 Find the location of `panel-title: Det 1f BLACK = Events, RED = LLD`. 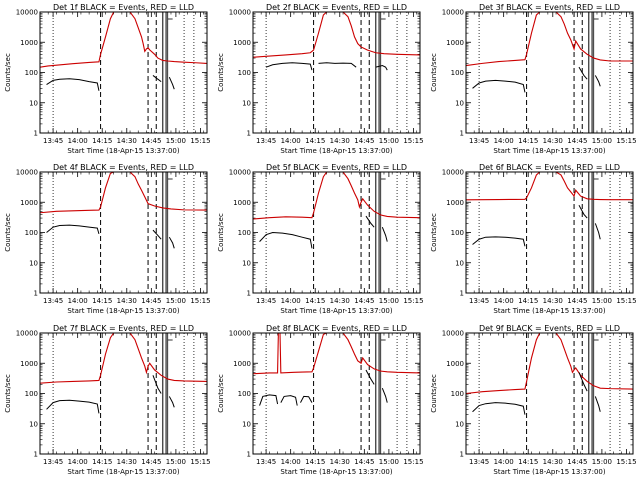

panel-title: Det 1f BLACK = Events, RED = LLD is located at coordinates (123, 7).